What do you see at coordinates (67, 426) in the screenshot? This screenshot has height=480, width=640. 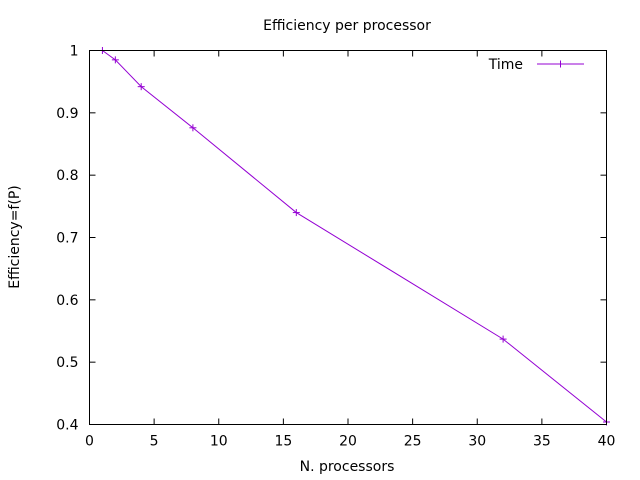 I see `y-tick-label: 0.4` at bounding box center [67, 426].